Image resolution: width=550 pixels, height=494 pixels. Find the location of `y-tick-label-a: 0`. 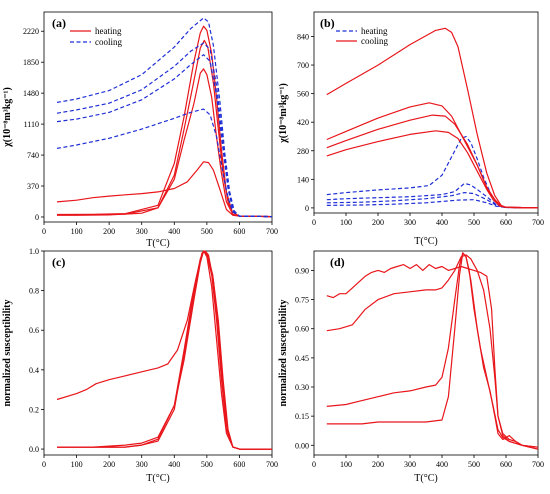

y-tick-label-a: 0 is located at coordinates (37, 217).